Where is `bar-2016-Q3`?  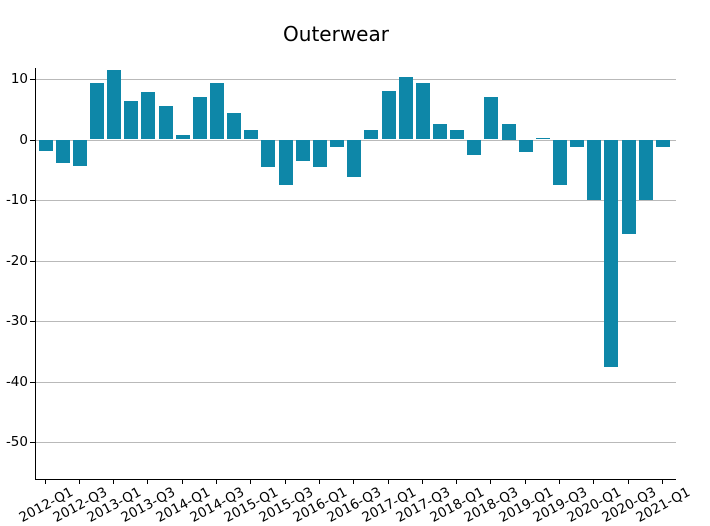
bar-2016-Q3 is located at coordinates (354, 158).